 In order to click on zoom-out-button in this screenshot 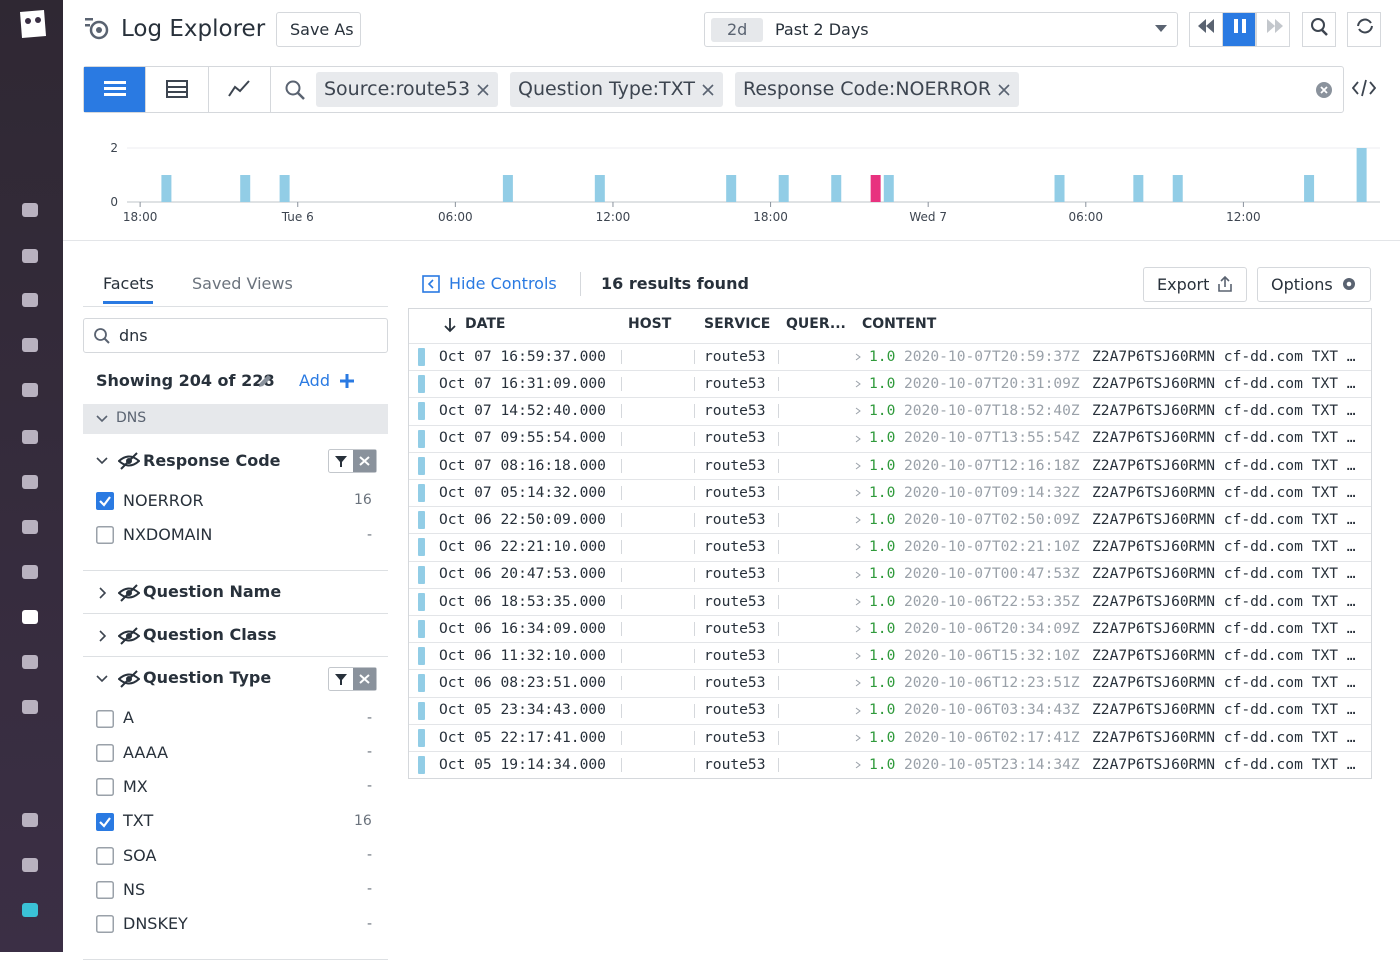, I will do `click(1319, 29)`.